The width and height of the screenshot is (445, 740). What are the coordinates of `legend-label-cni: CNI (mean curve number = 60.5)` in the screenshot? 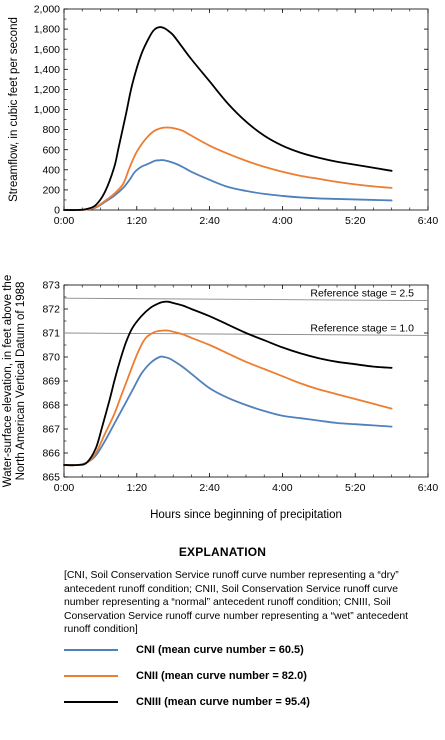 It's located at (220, 650).